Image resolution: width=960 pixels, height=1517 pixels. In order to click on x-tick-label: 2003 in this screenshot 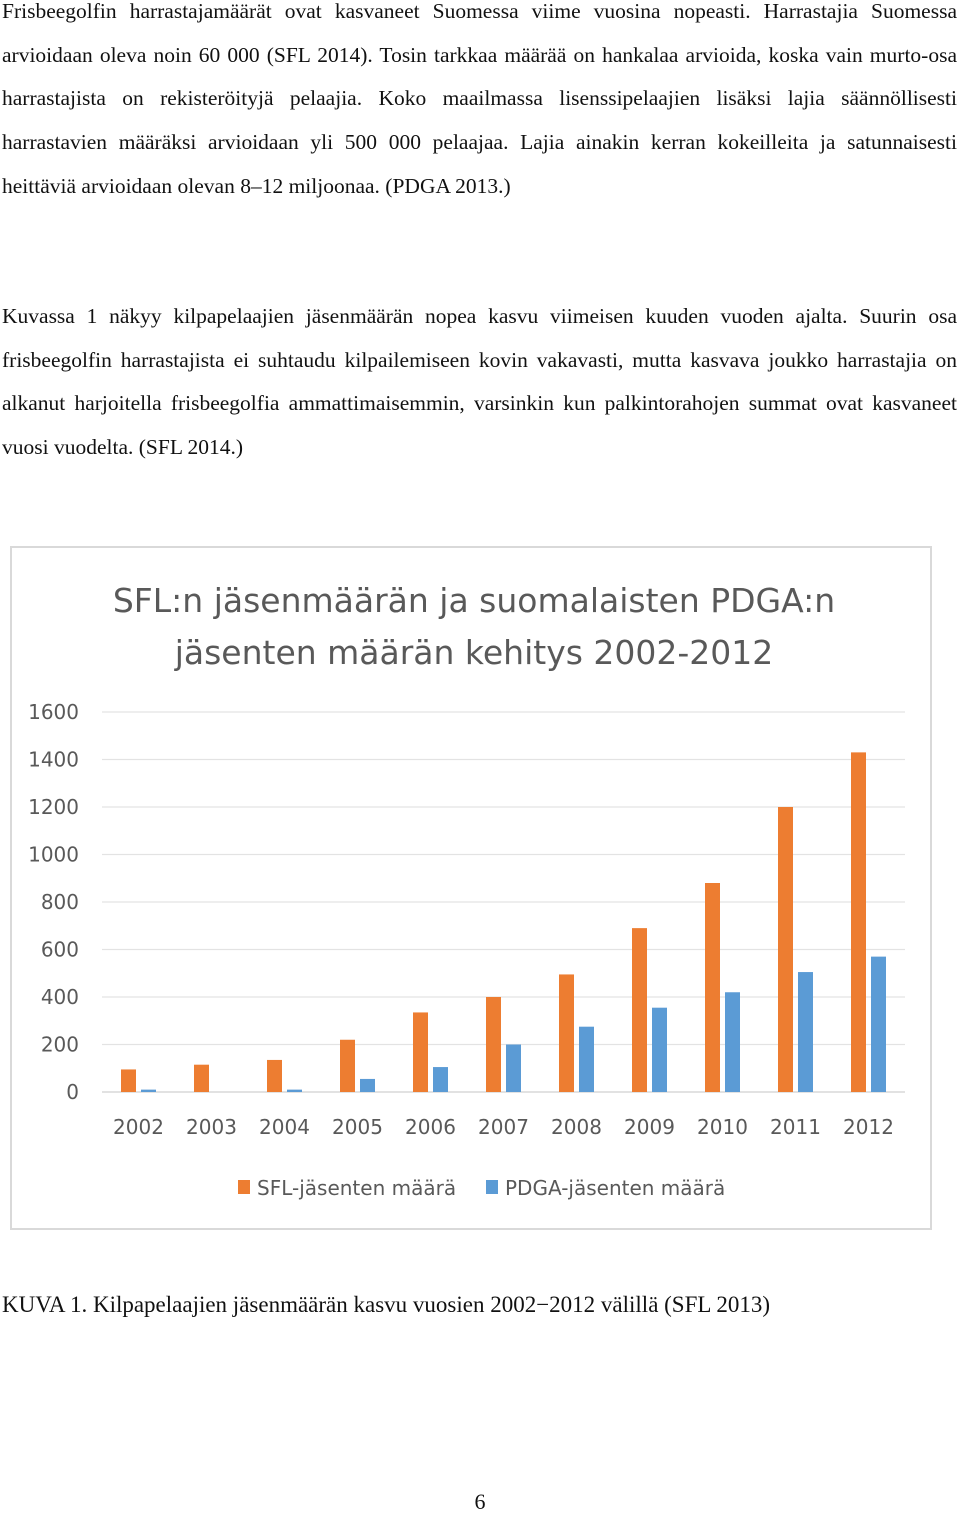, I will do `click(211, 1127)`.